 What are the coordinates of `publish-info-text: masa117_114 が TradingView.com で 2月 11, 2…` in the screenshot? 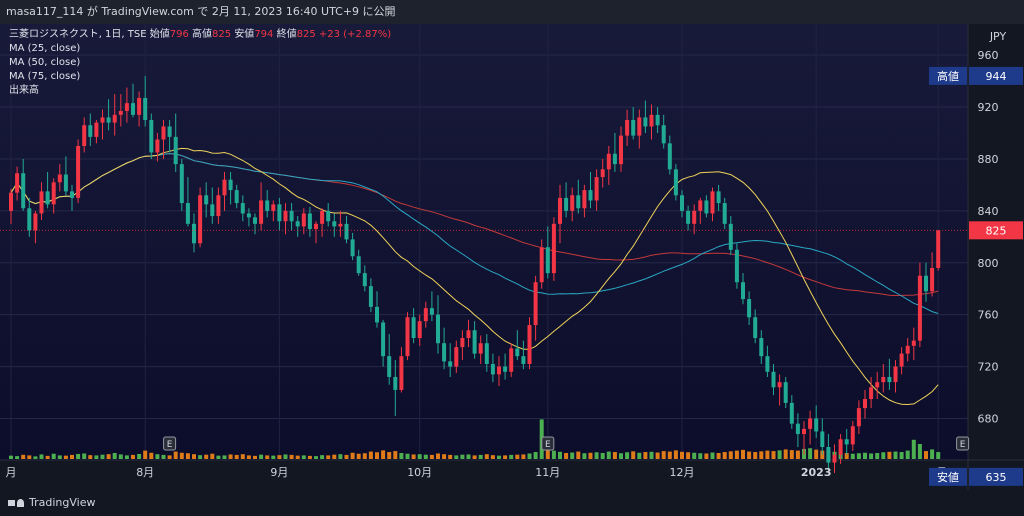 It's located at (201, 11).